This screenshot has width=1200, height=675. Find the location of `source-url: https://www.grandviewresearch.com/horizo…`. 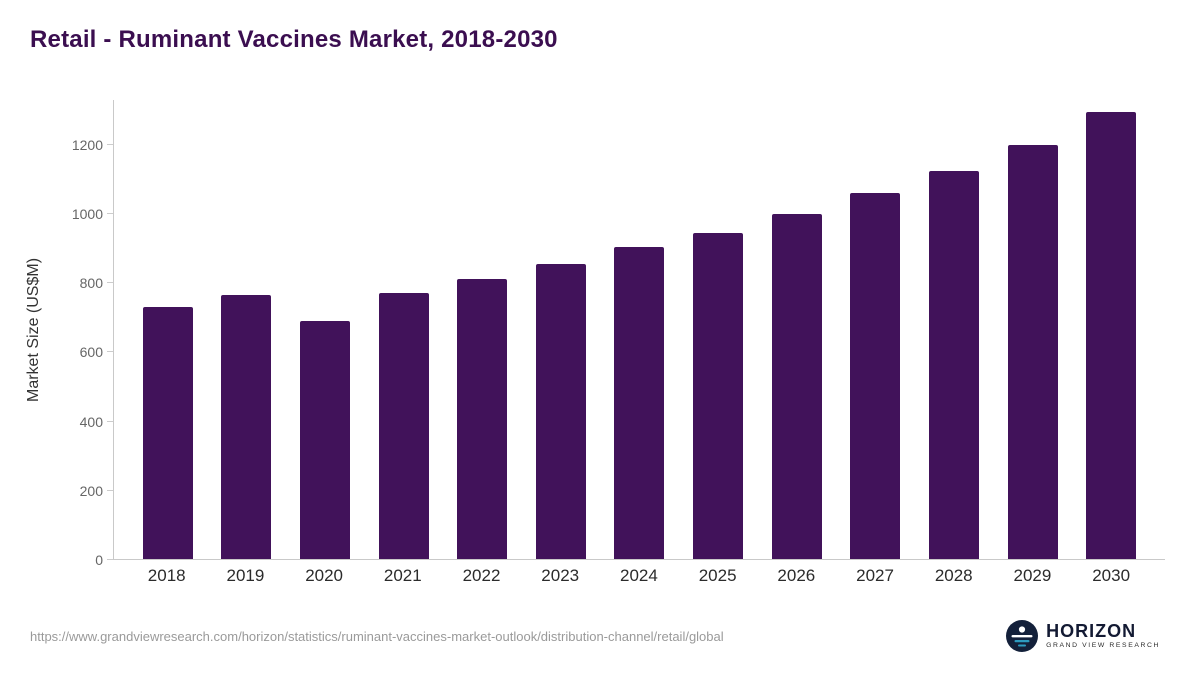

source-url: https://www.grandviewresearch.com/horizo… is located at coordinates (377, 636).